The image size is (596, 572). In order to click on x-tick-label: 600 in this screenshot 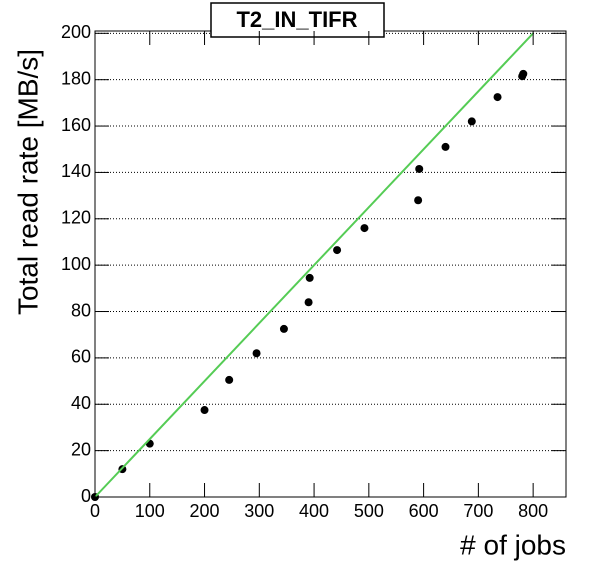, I will do `click(424, 511)`.